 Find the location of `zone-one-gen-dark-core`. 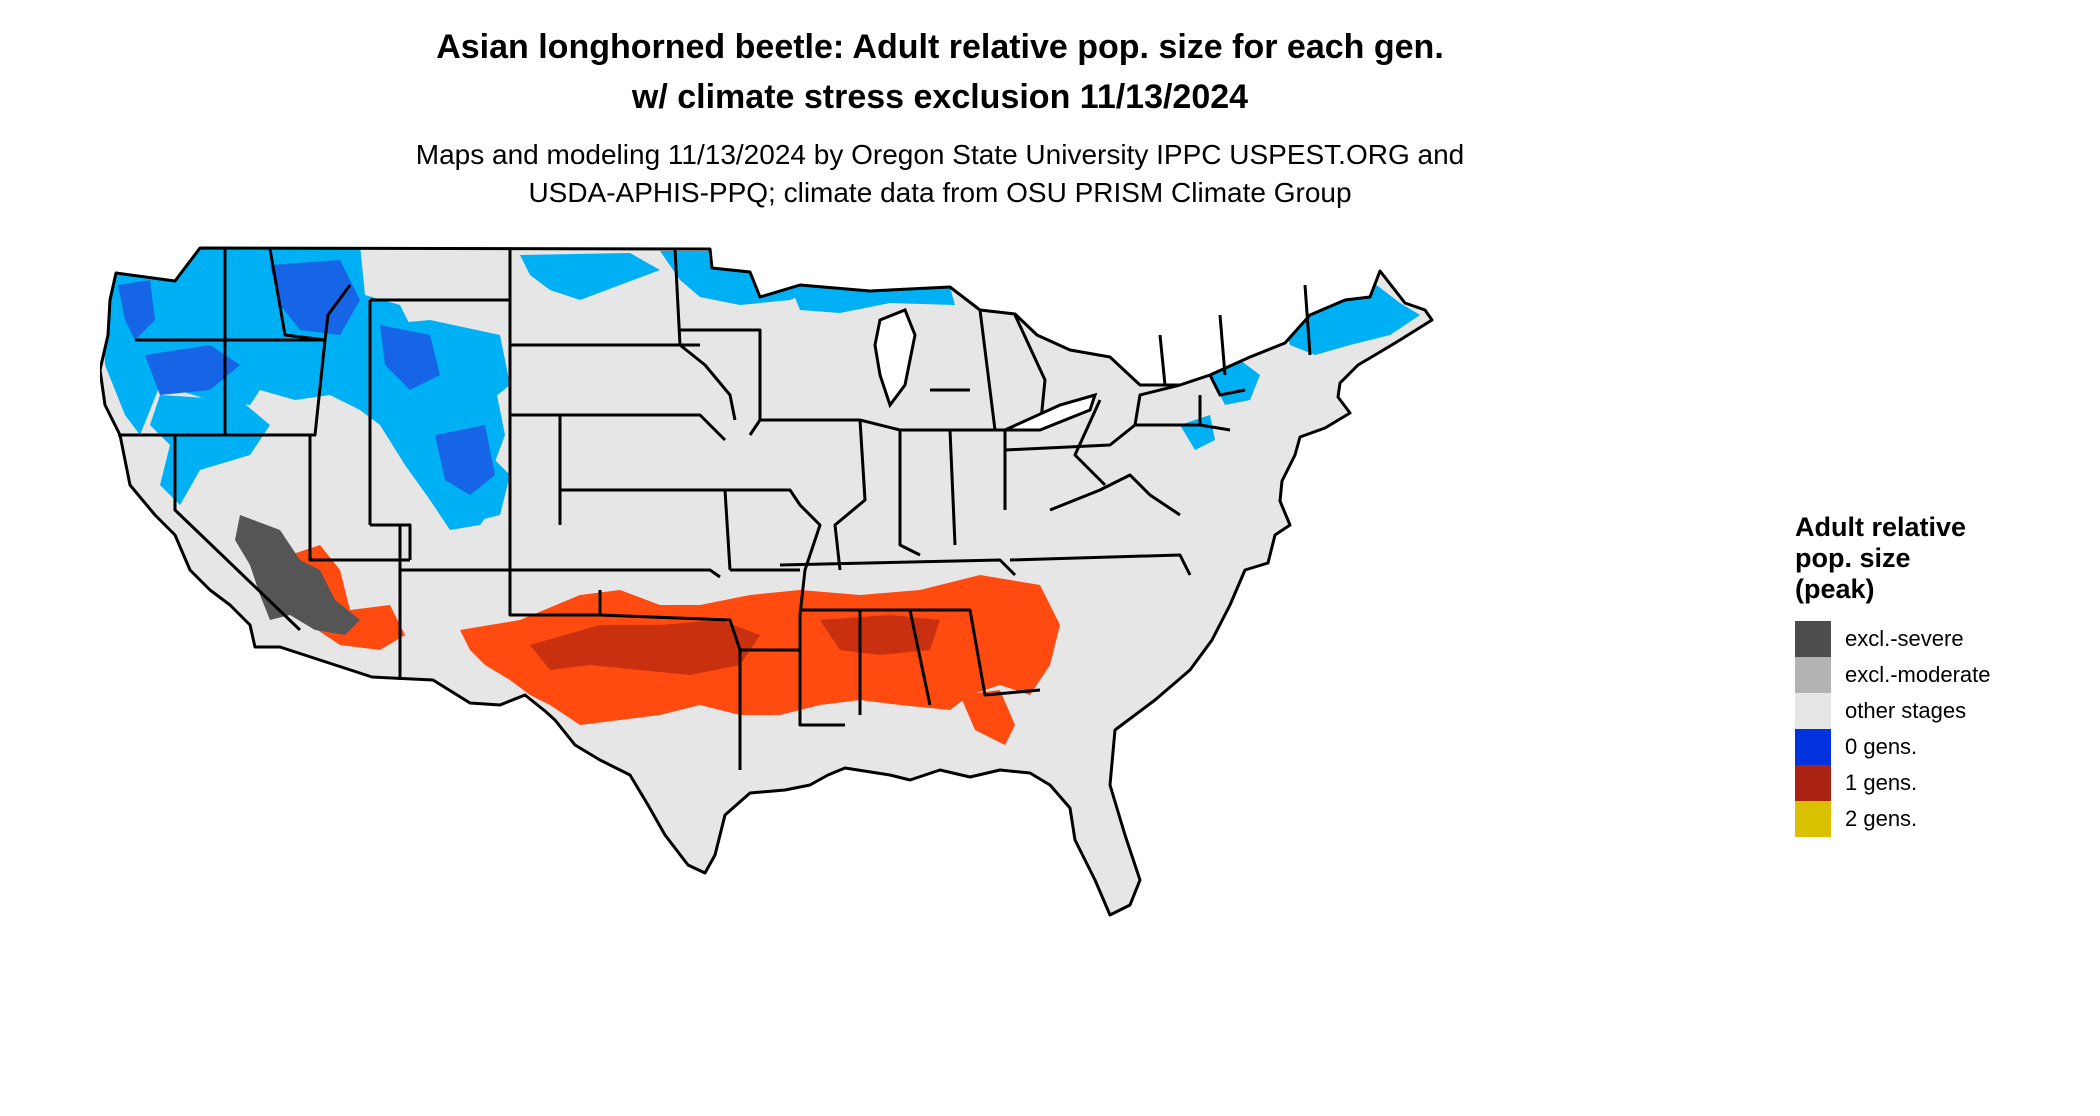

zone-one-gen-dark-core is located at coordinates (645, 647).